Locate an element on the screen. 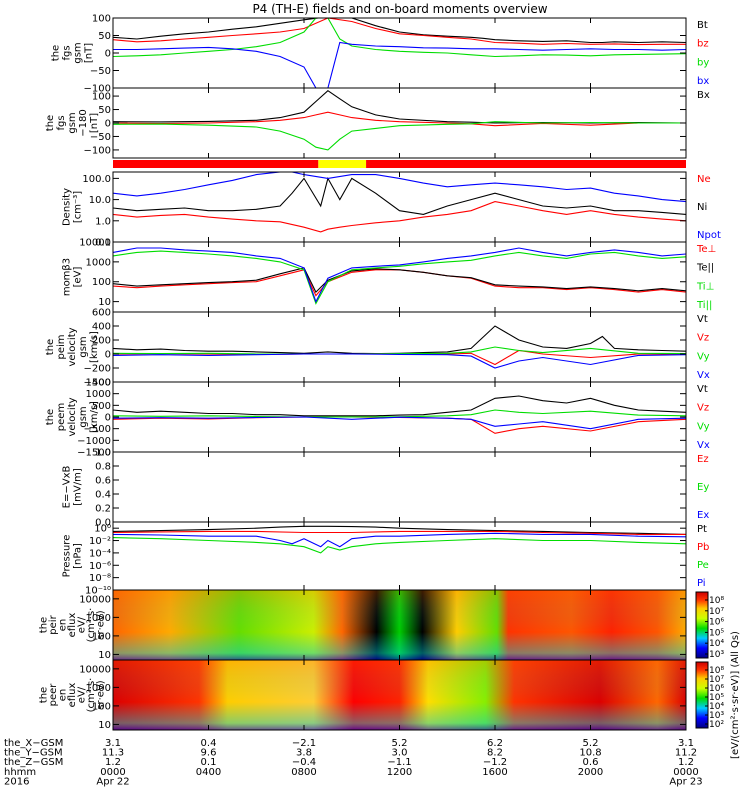  x-axis-value: 9.6 is located at coordinates (209, 753).